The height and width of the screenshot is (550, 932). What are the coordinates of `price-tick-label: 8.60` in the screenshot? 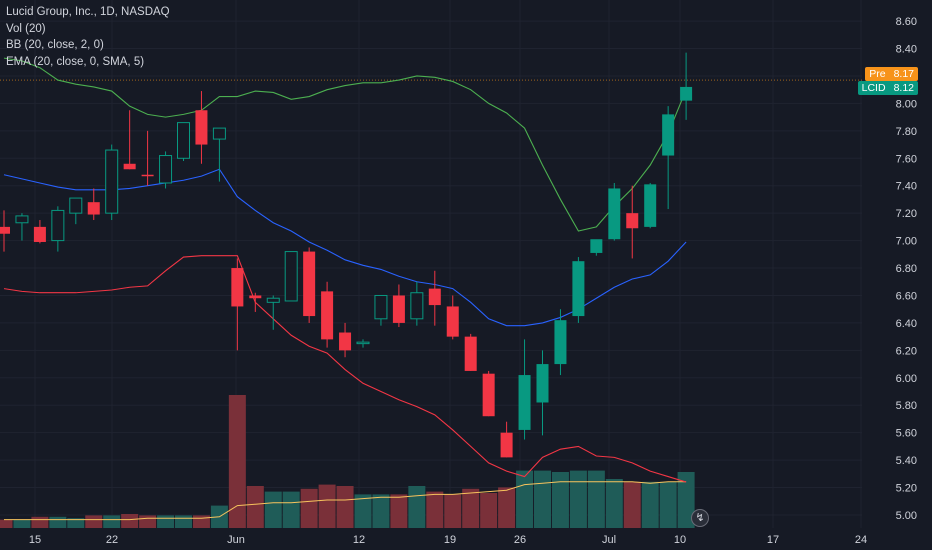 It's located at (906, 22).